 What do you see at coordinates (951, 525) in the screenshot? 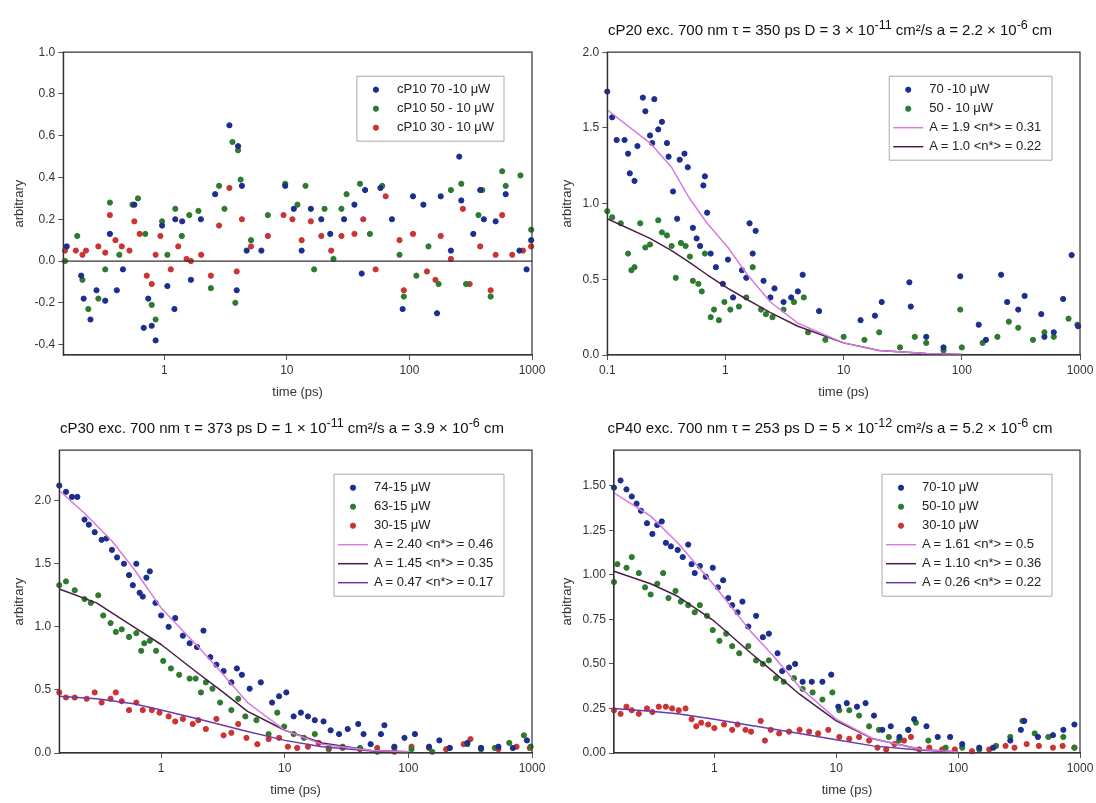
I see `legend-label: 30-10 μW` at bounding box center [951, 525].